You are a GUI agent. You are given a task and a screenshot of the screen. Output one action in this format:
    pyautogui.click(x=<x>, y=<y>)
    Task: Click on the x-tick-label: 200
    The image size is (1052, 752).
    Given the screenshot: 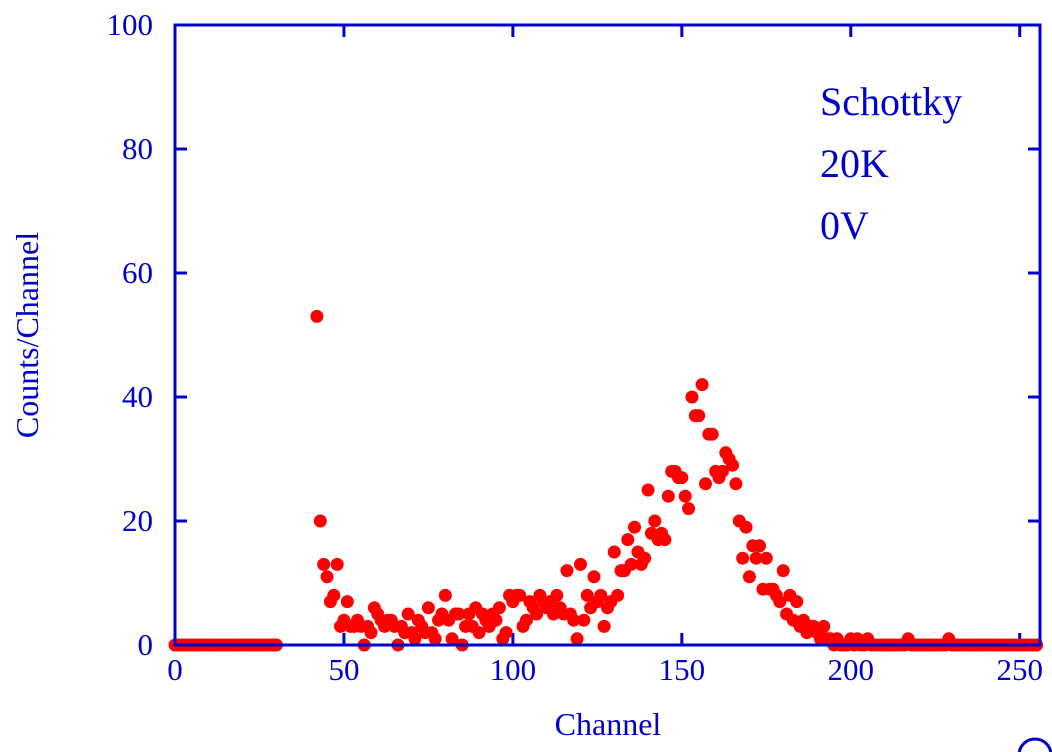 What is the action you would take?
    pyautogui.click(x=851, y=669)
    